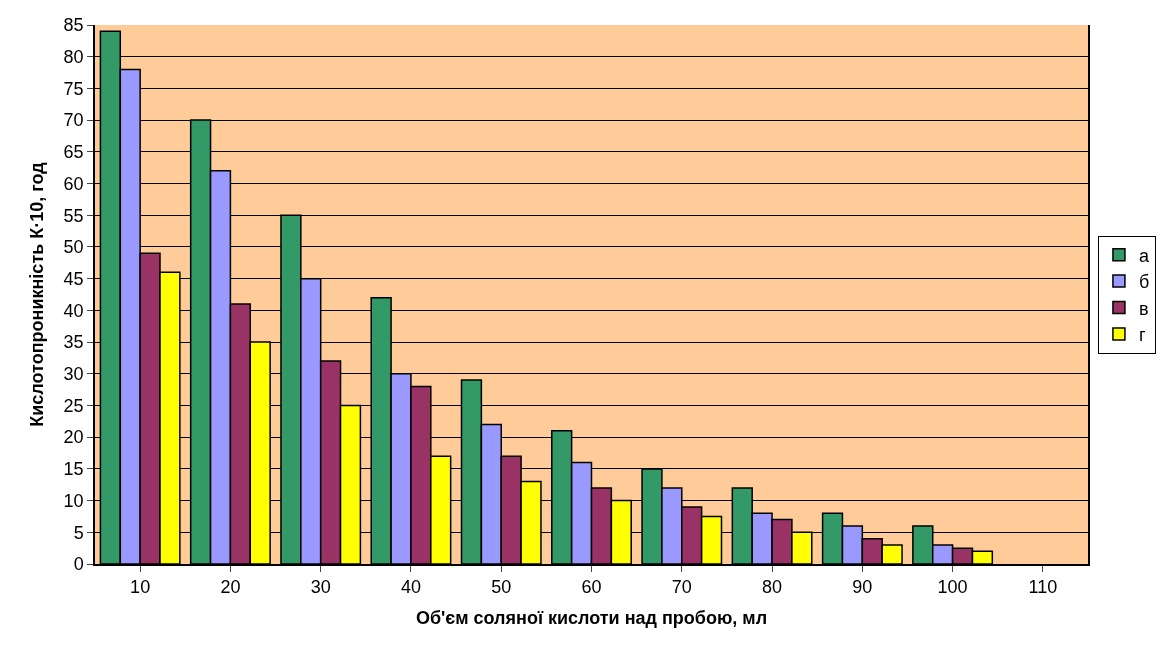 The image size is (1168, 659). I want to click on y-tick-label: 50, so click(73, 247).